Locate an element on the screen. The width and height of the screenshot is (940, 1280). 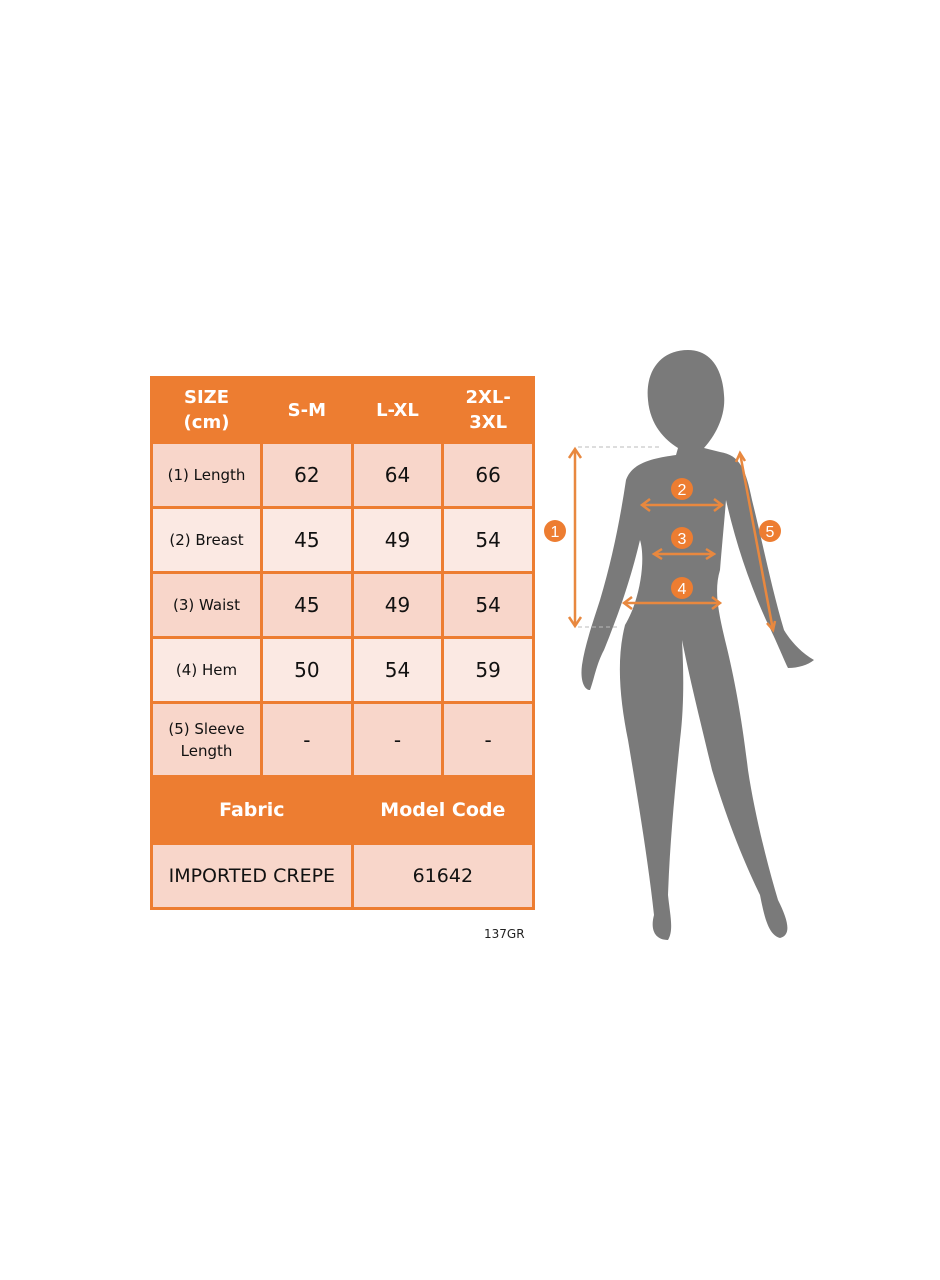
row-label: (5) Sleeve Length is located at coordinates (206, 739).